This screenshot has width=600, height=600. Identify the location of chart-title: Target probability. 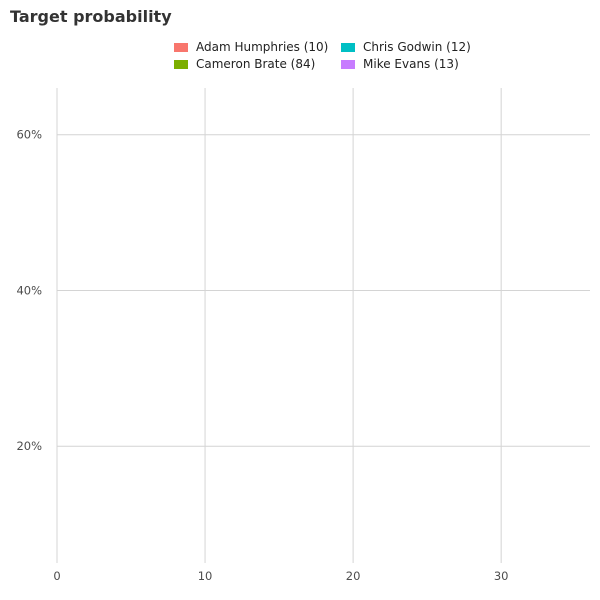
(91, 16).